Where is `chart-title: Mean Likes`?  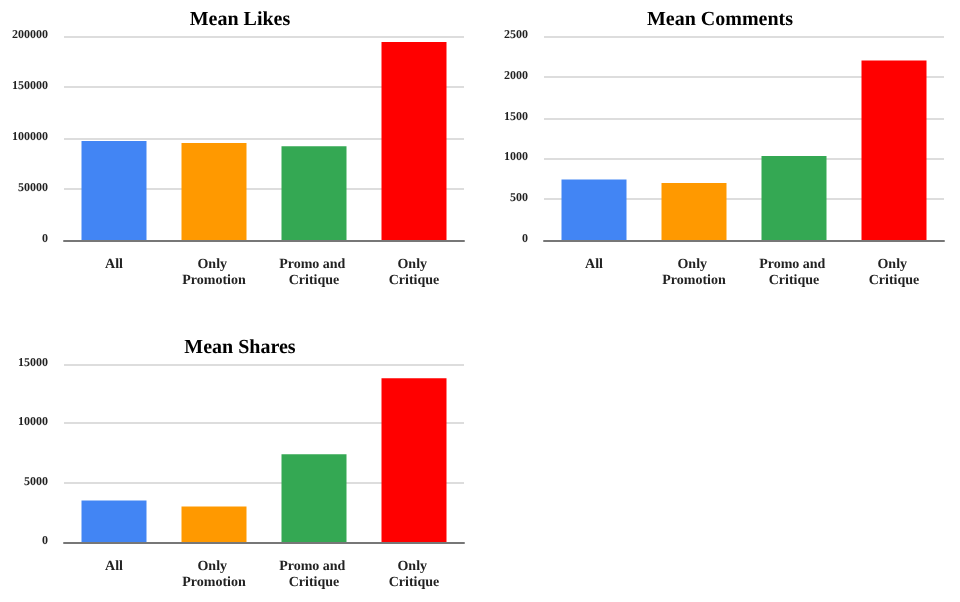 chart-title: Mean Likes is located at coordinates (240, 20).